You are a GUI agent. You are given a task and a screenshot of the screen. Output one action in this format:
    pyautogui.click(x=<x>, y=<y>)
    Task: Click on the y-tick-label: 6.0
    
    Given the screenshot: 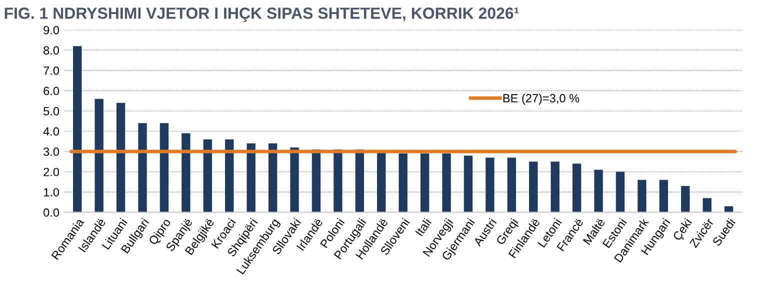 What is the action you would take?
    pyautogui.click(x=52, y=91)
    